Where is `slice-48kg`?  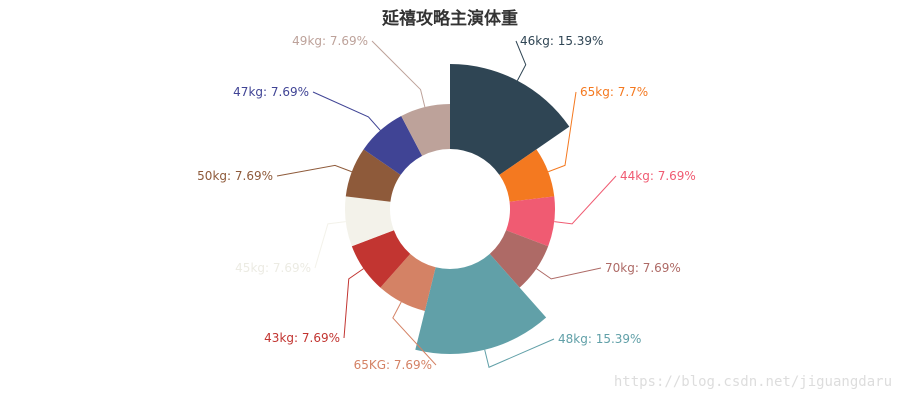
slice-48kg is located at coordinates (481, 303).